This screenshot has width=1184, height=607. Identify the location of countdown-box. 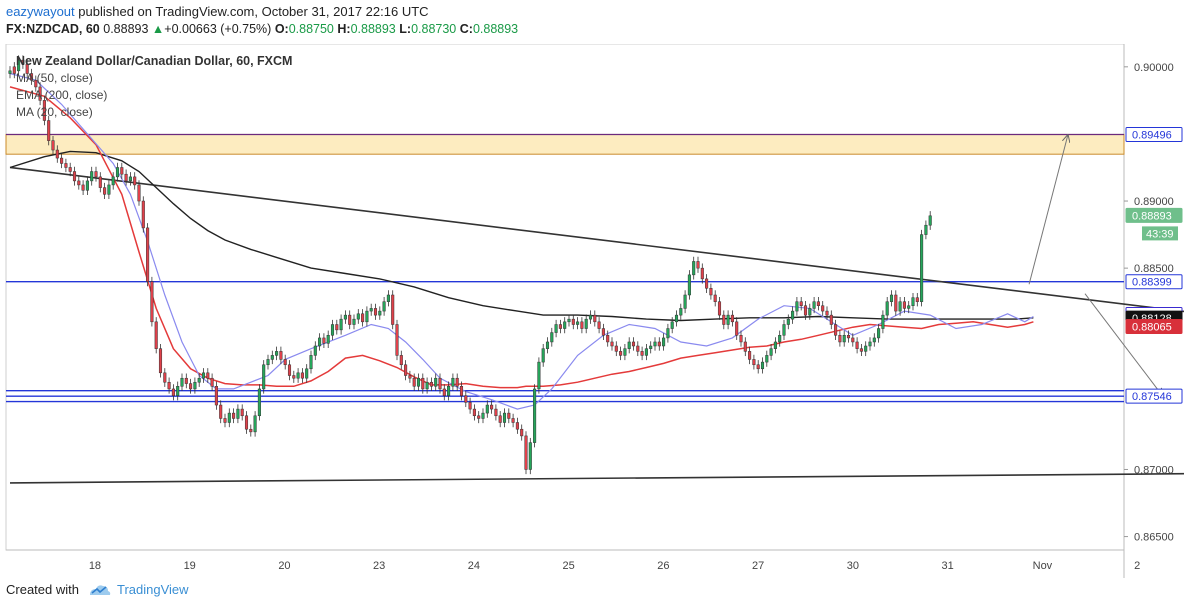
(1160, 233).